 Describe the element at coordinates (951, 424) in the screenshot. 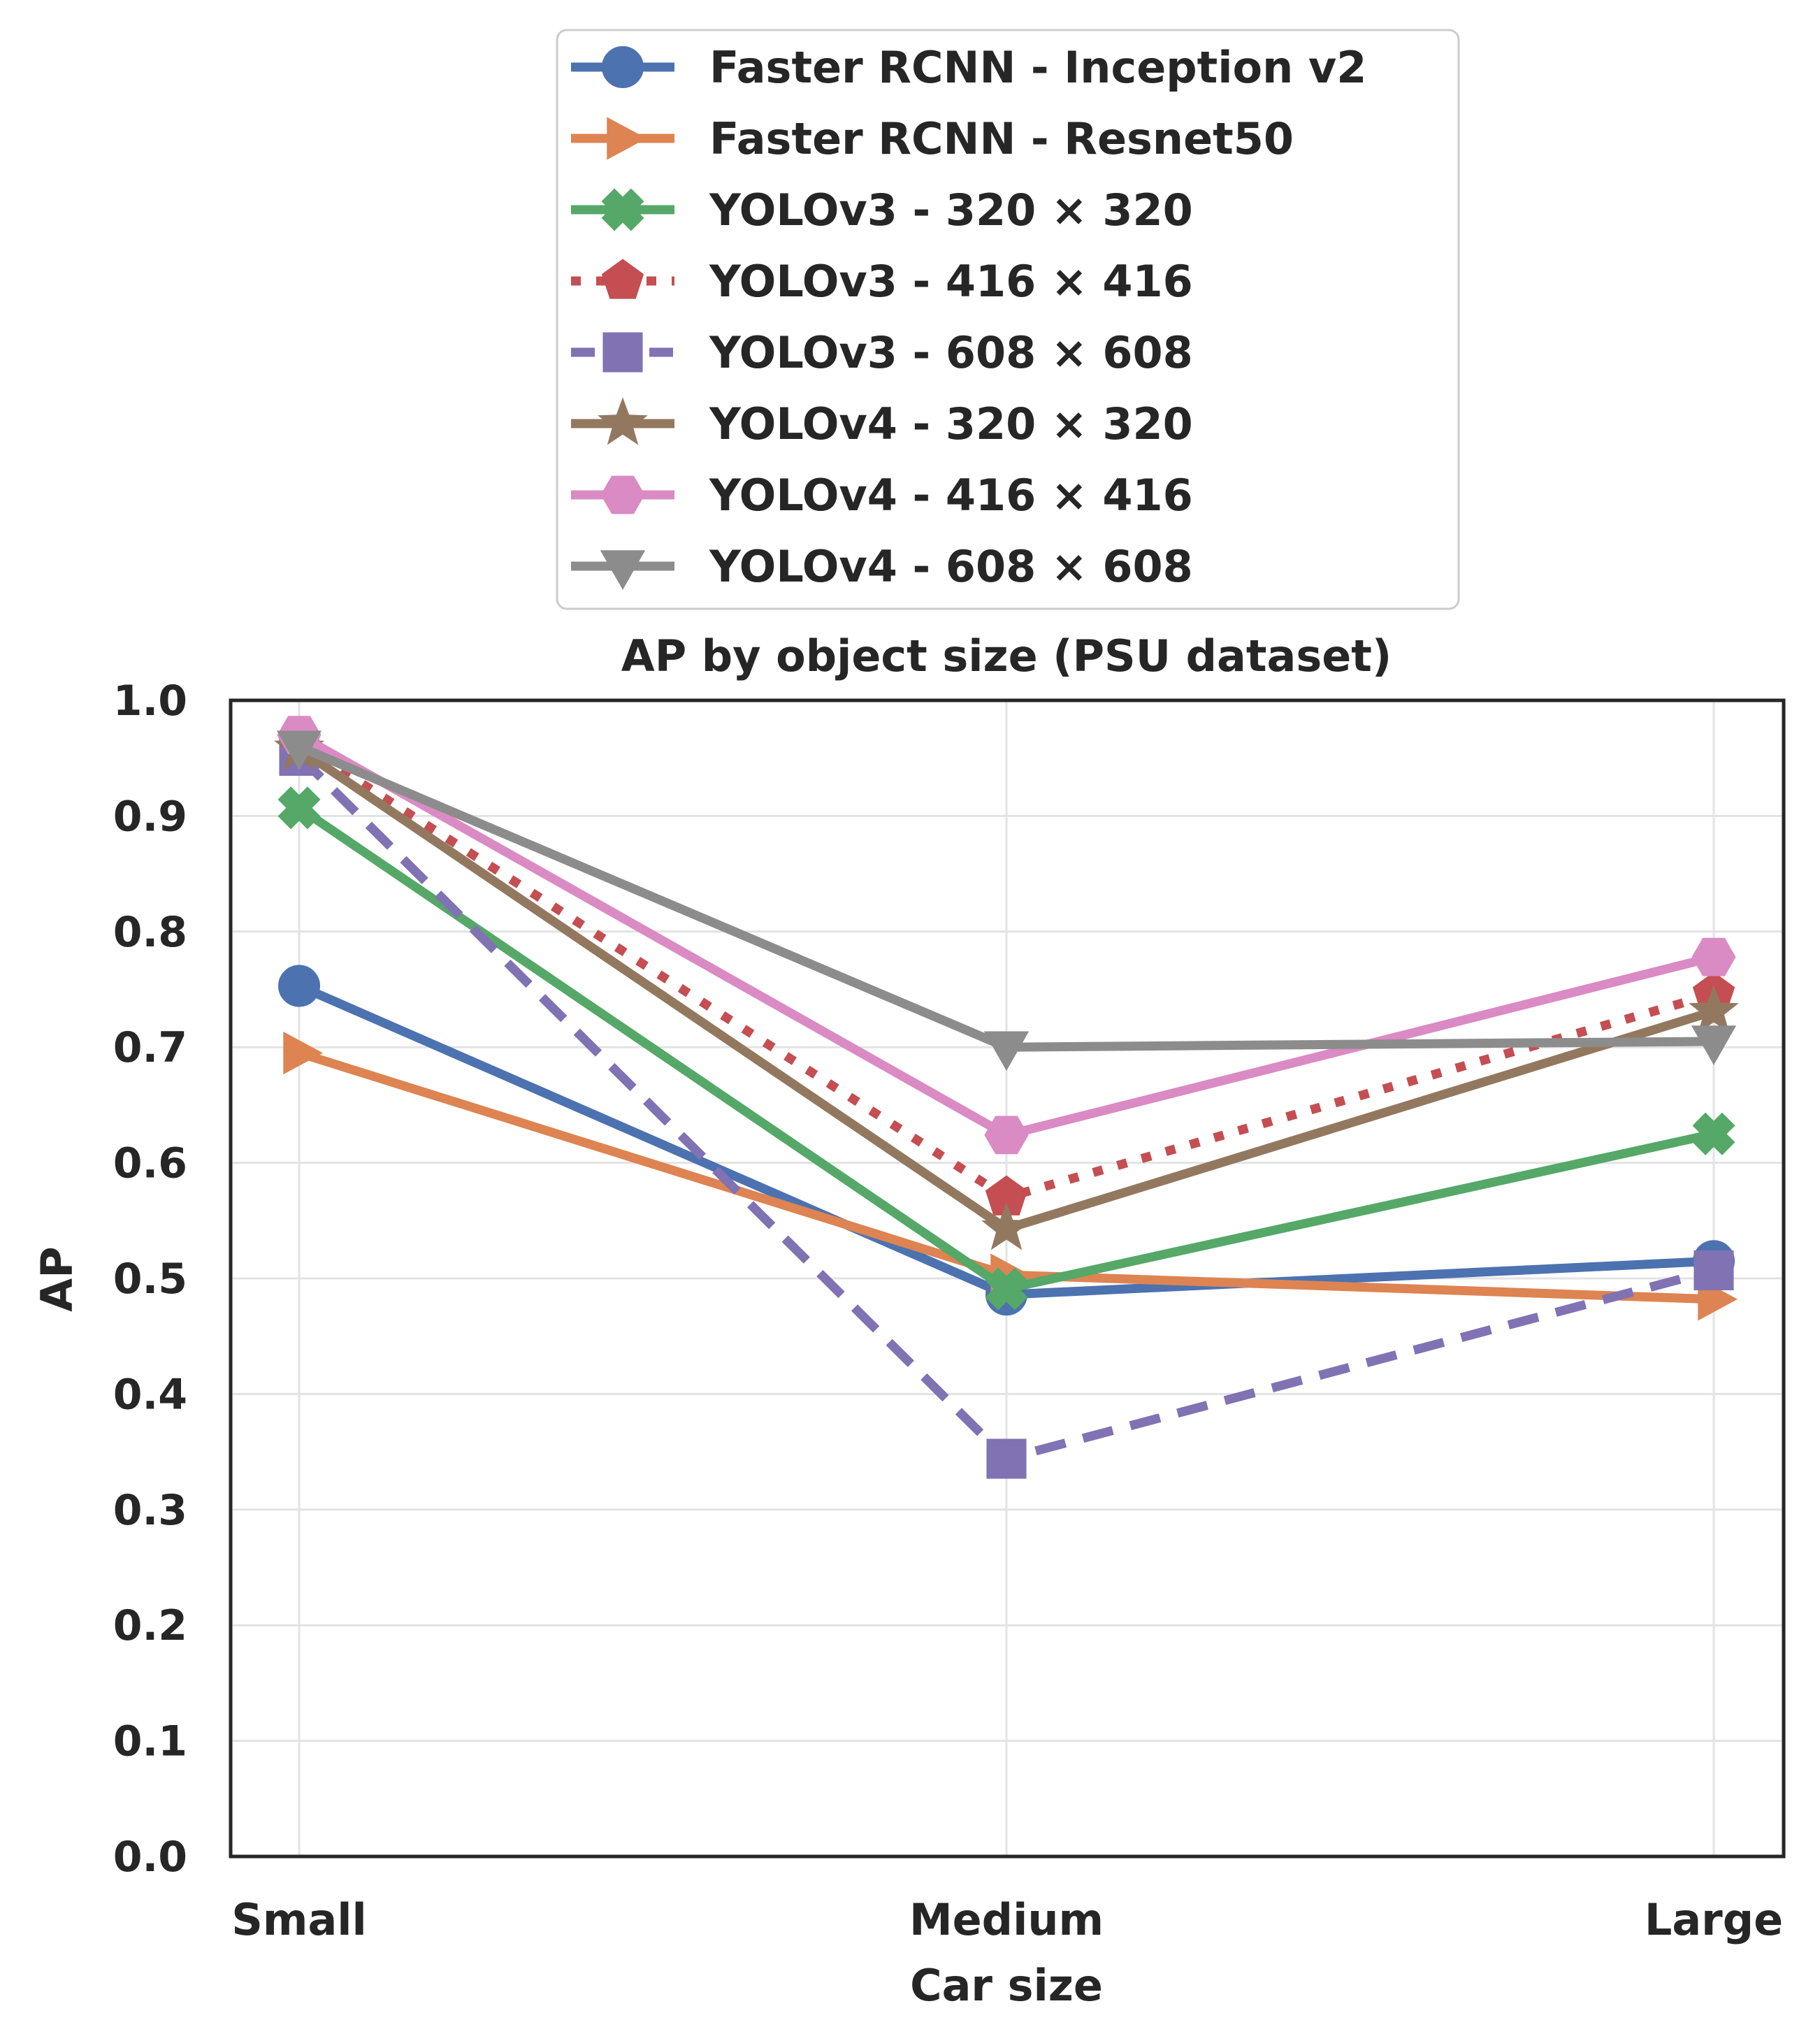

I see `legend-label: YOLOv4 - 320 × 320` at that location.